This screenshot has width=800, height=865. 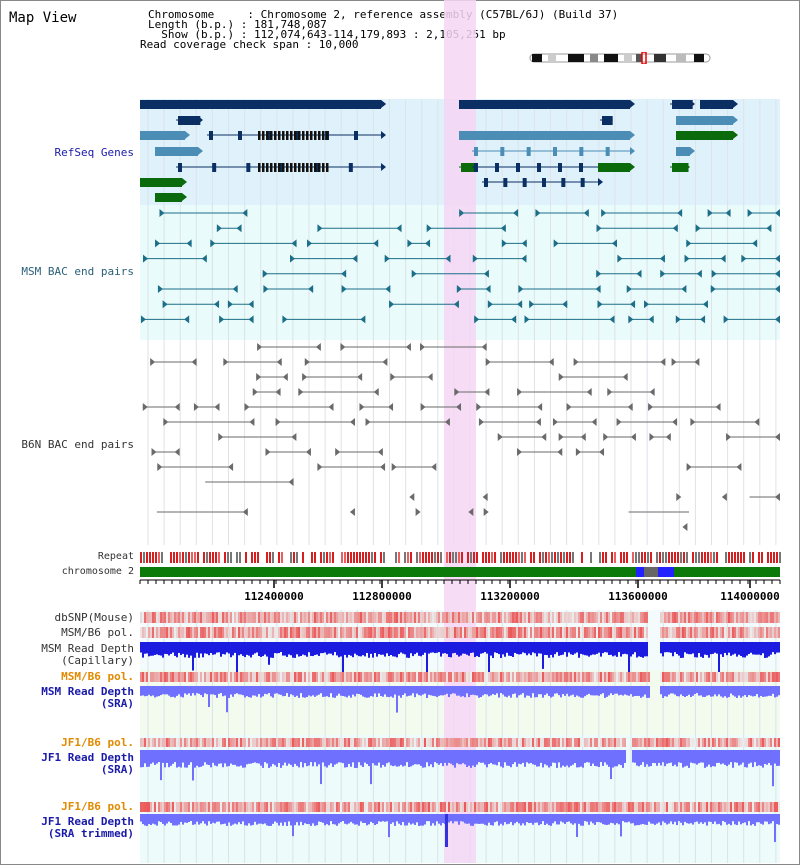 What do you see at coordinates (620, 58) in the screenshot?
I see `chromosome-ideogram` at bounding box center [620, 58].